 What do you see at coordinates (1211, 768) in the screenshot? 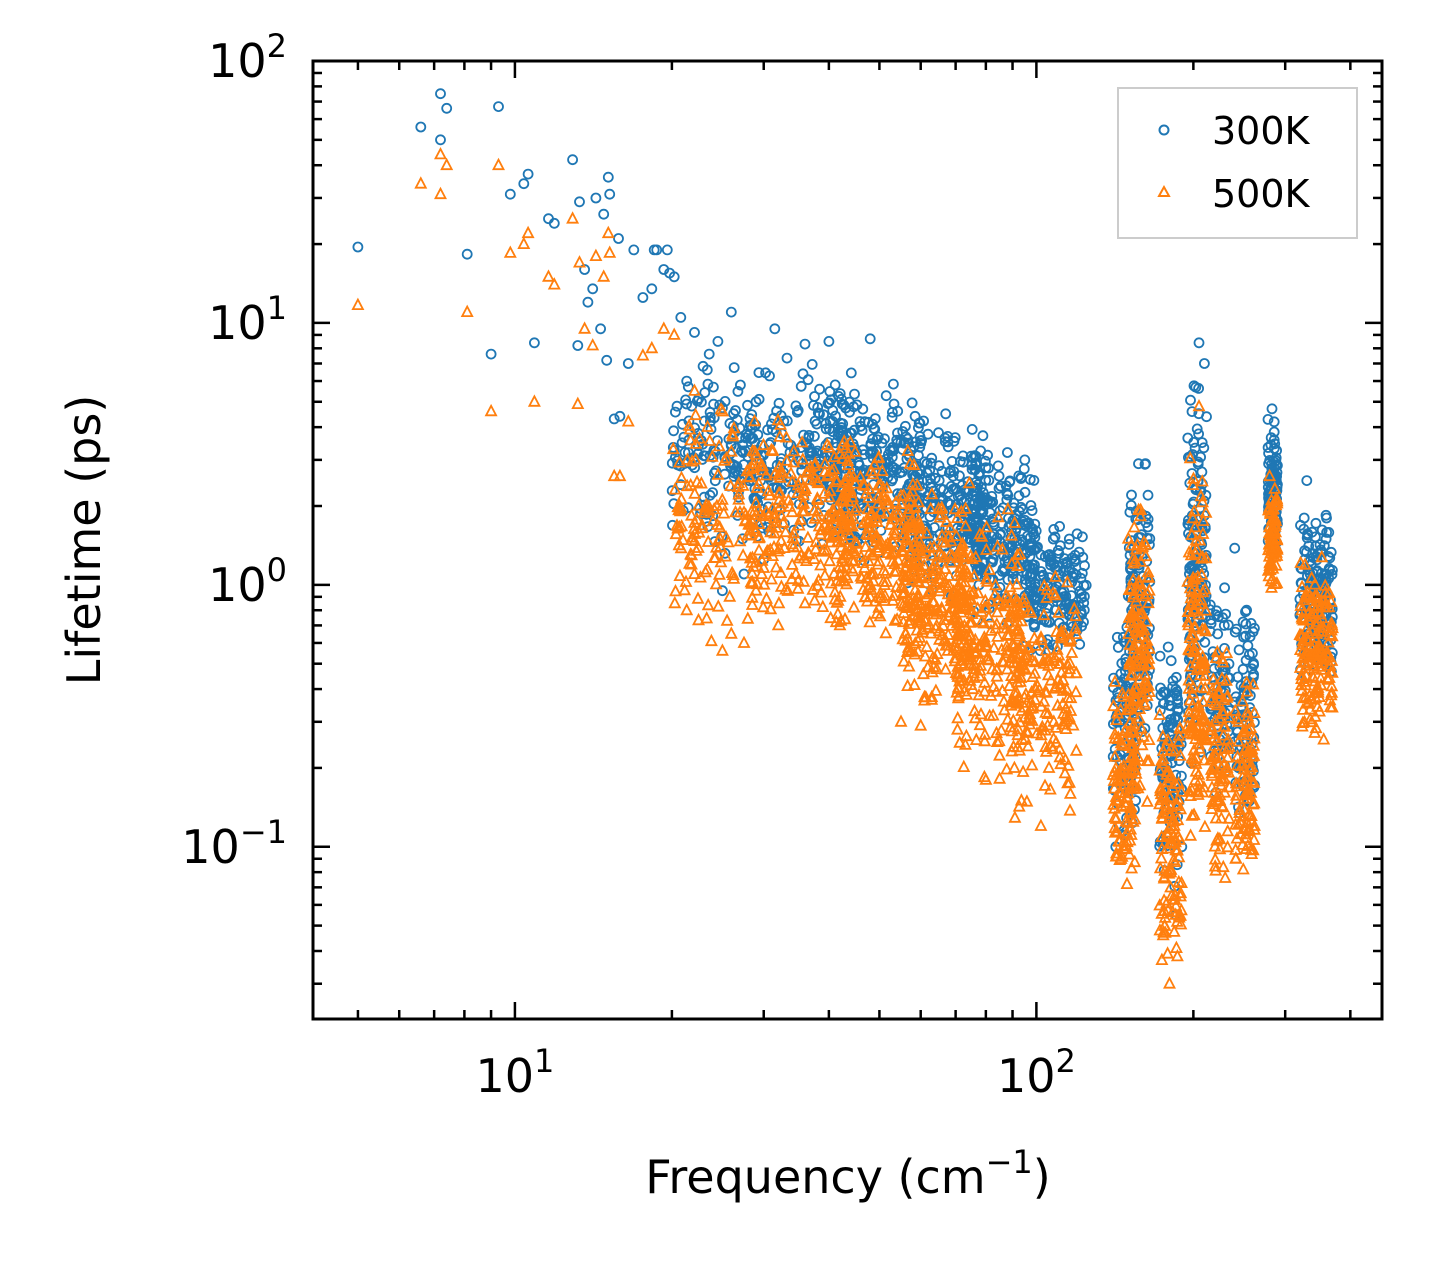
I see `point-500K-1909` at bounding box center [1211, 768].